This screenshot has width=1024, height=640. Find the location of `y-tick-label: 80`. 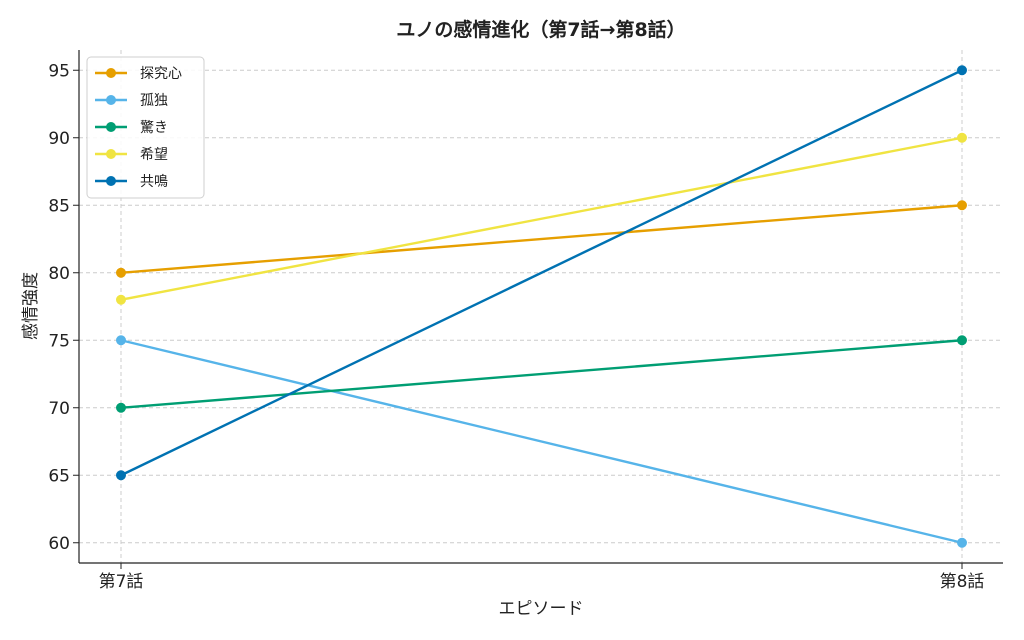

y-tick-label: 80 is located at coordinates (59, 274).